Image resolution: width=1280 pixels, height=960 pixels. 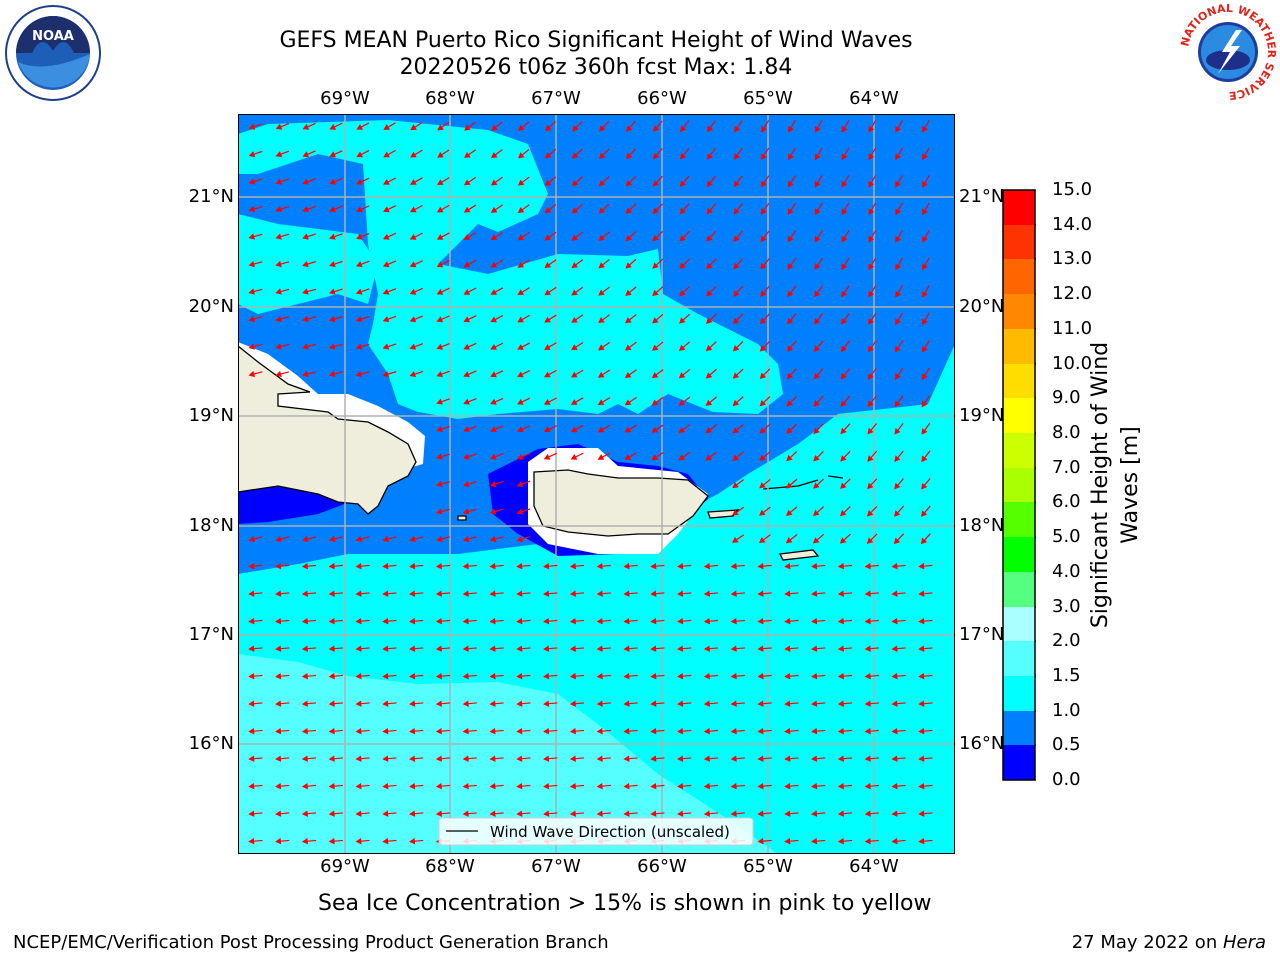 What do you see at coordinates (1066, 710) in the screenshot?
I see `colorbar-tick-label: 1.0` at bounding box center [1066, 710].